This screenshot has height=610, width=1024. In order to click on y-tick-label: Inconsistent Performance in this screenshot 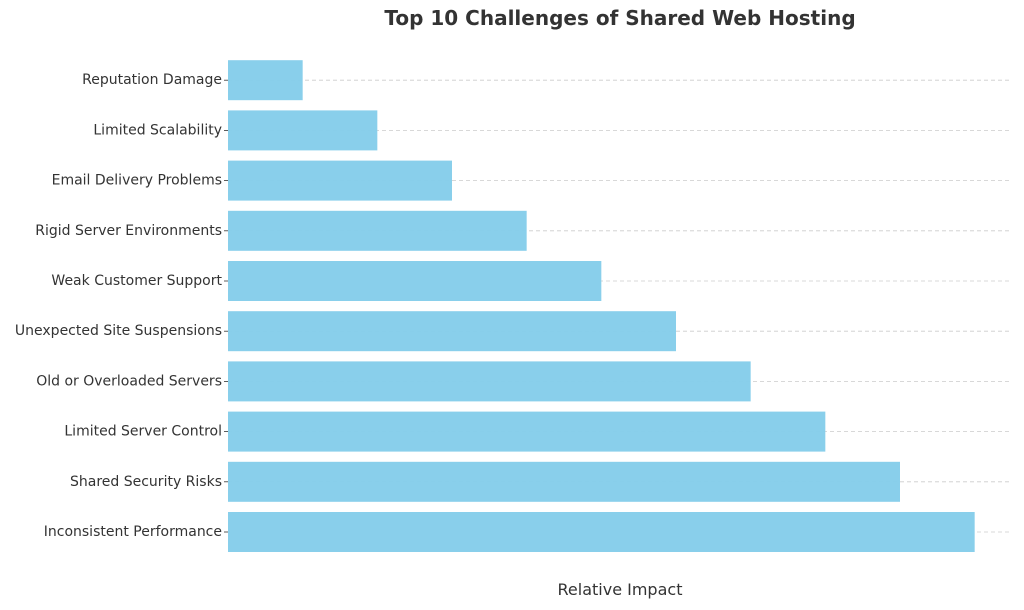, I will do `click(133, 532)`.